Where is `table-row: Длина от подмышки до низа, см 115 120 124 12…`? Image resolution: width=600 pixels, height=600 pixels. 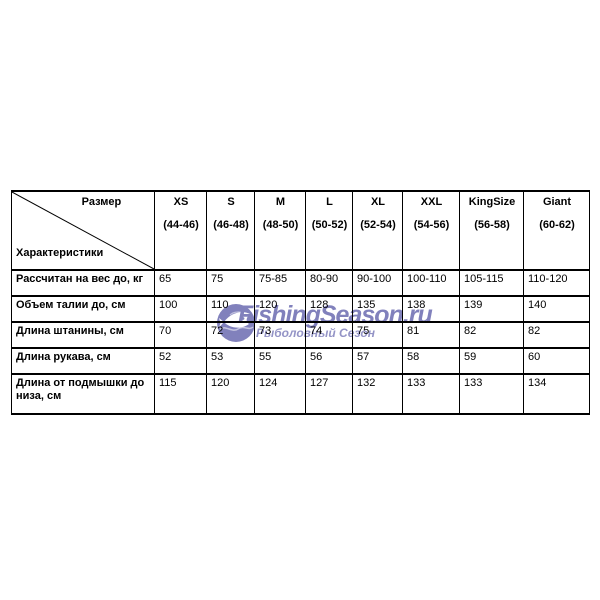
table-row: Длина от подмышки до низа, см 115 120 124 12… is located at coordinates (300, 394).